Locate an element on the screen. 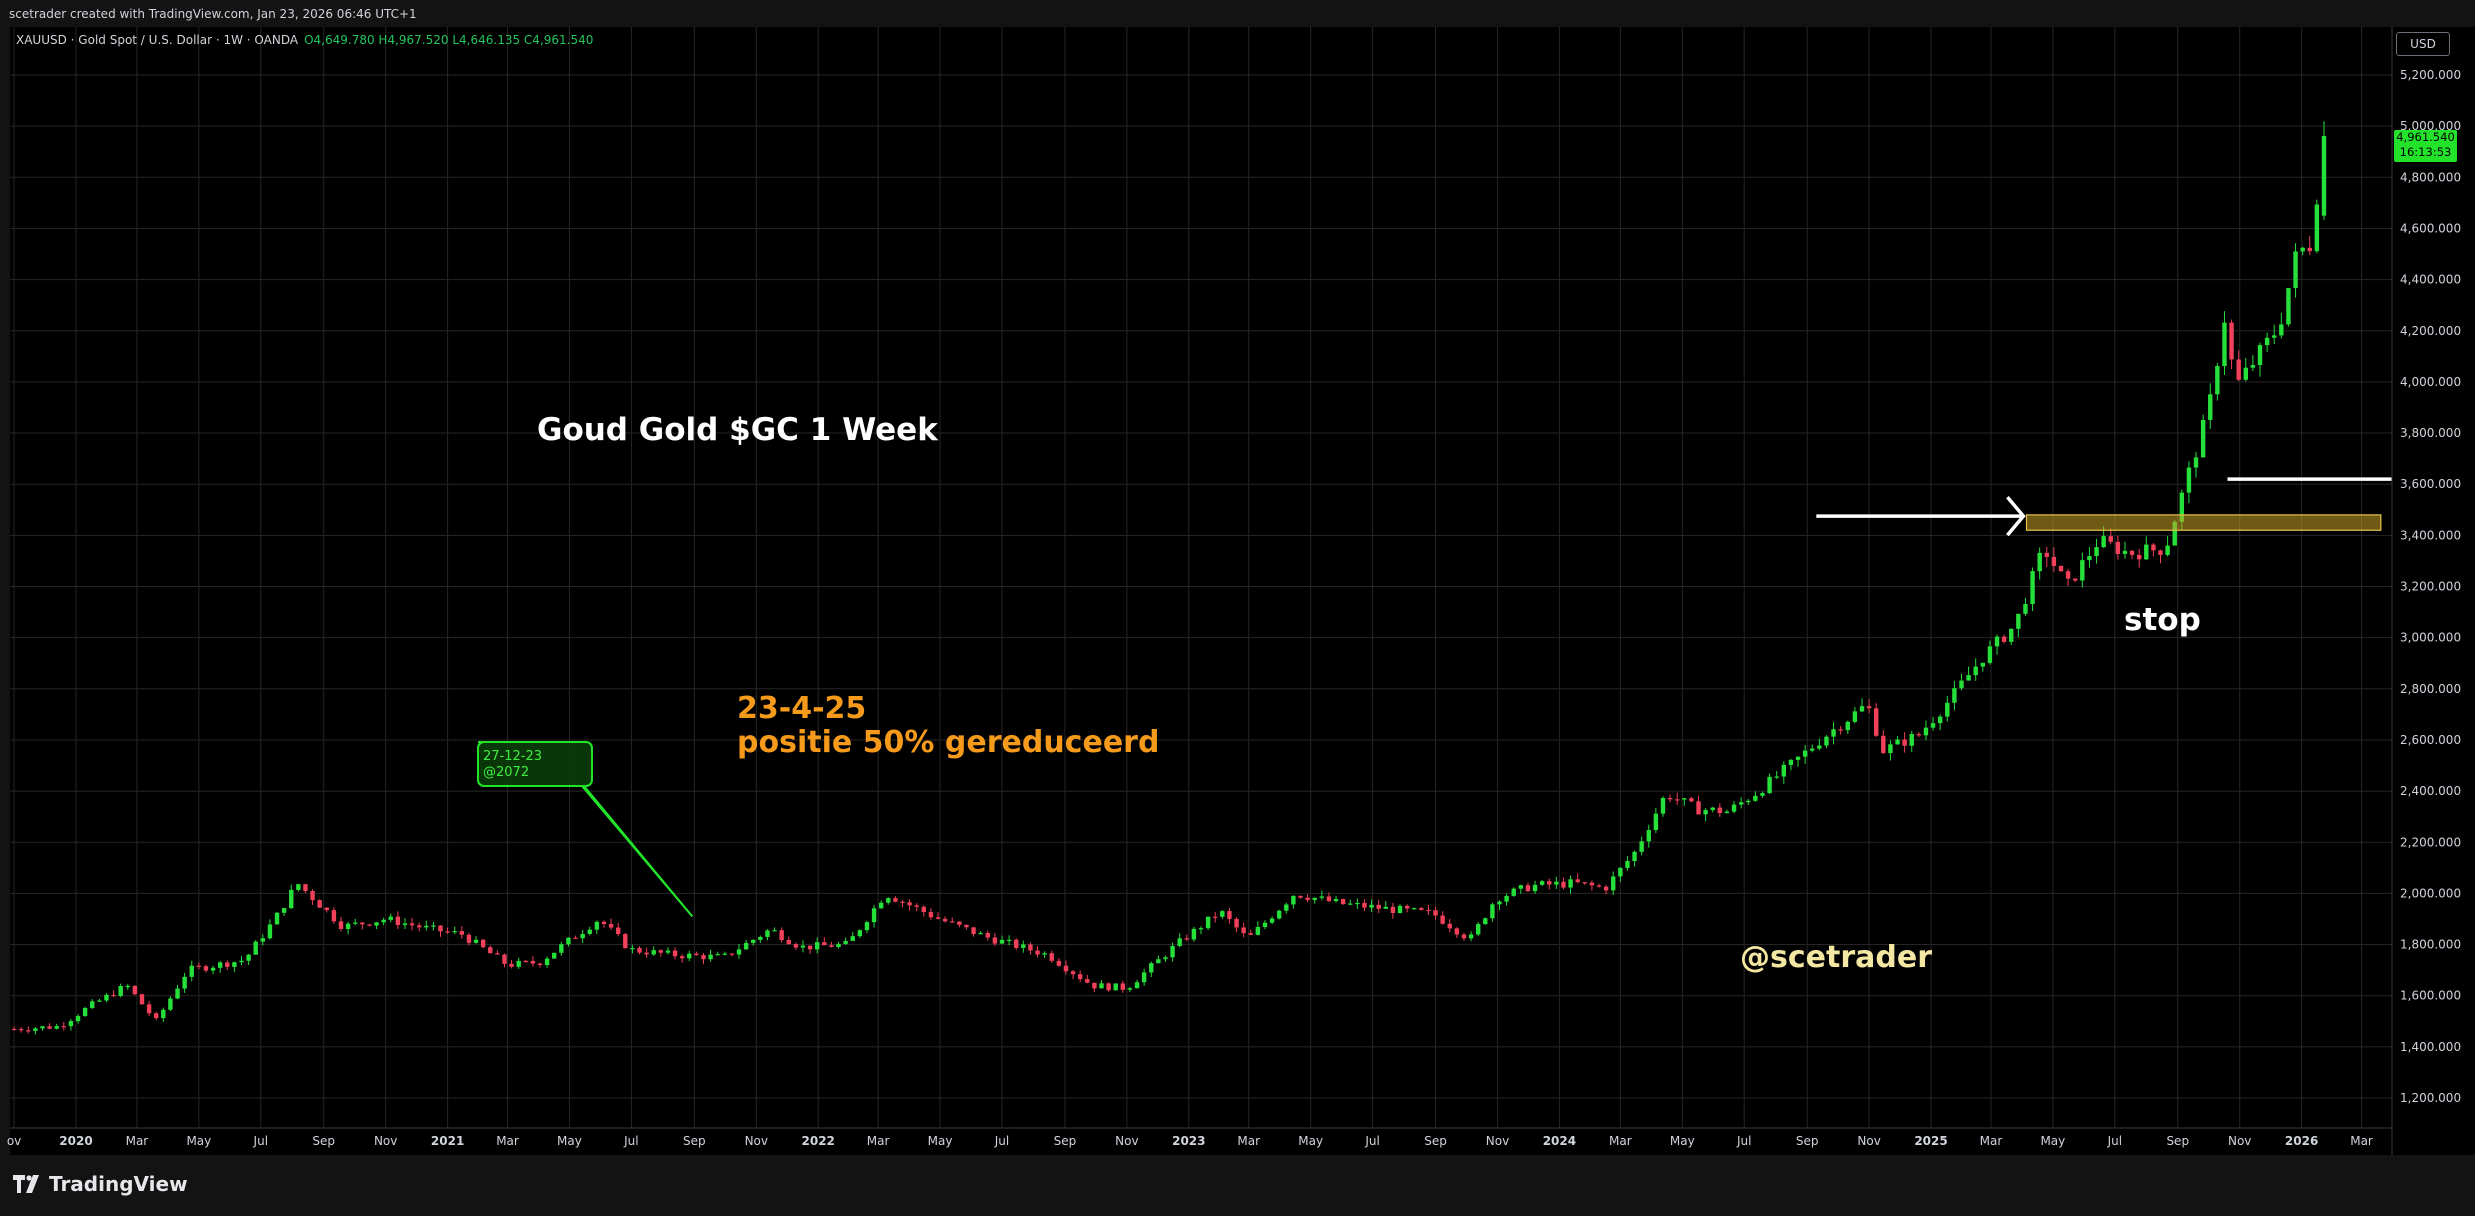 This screenshot has height=1216, width=2475. chart-title-note: Goud Gold $GC 1 Week is located at coordinates (737, 430).